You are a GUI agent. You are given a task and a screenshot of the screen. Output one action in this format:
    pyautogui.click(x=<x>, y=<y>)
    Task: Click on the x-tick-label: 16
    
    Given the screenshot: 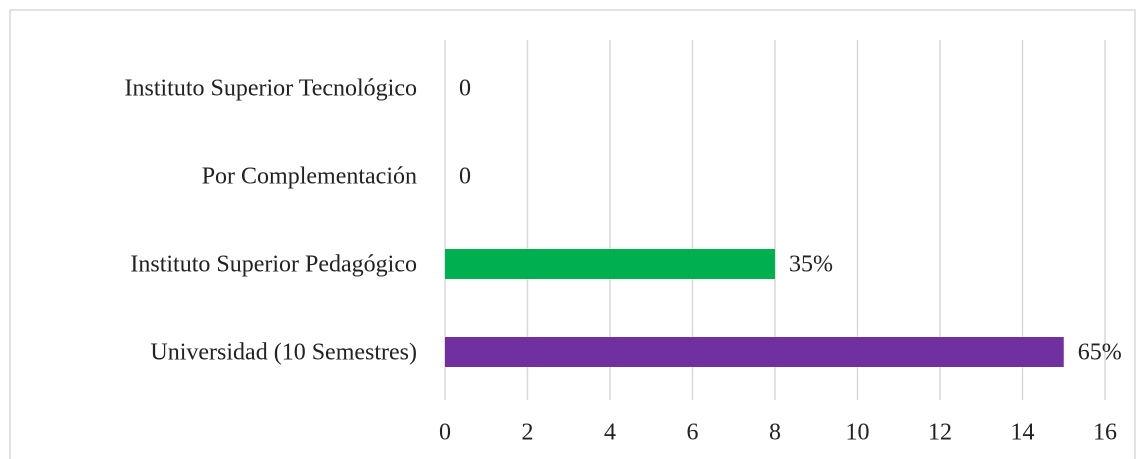 What is the action you would take?
    pyautogui.click(x=1105, y=433)
    